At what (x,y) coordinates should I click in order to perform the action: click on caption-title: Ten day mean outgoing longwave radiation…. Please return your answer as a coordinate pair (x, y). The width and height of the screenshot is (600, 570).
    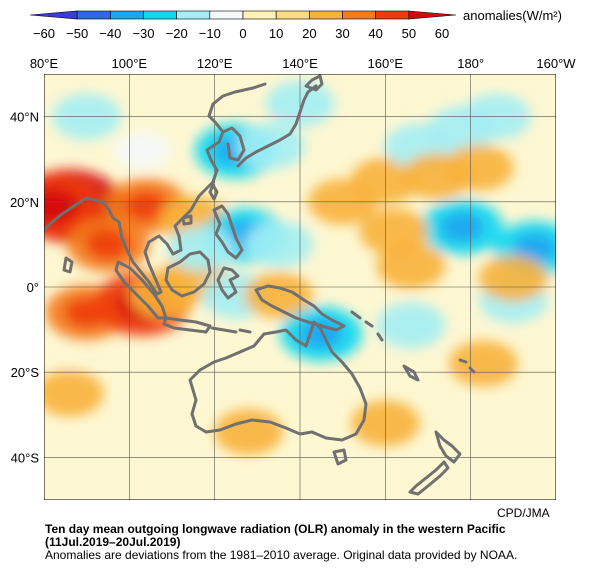
    Looking at the image, I should click on (275, 529).